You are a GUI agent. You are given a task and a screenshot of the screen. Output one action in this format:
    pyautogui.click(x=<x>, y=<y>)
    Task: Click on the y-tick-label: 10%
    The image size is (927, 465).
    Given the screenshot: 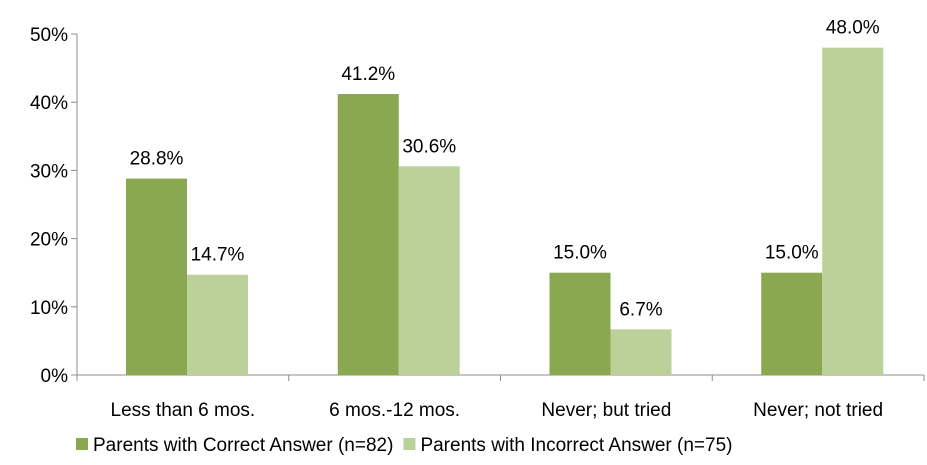 What is the action you would take?
    pyautogui.click(x=49, y=308)
    